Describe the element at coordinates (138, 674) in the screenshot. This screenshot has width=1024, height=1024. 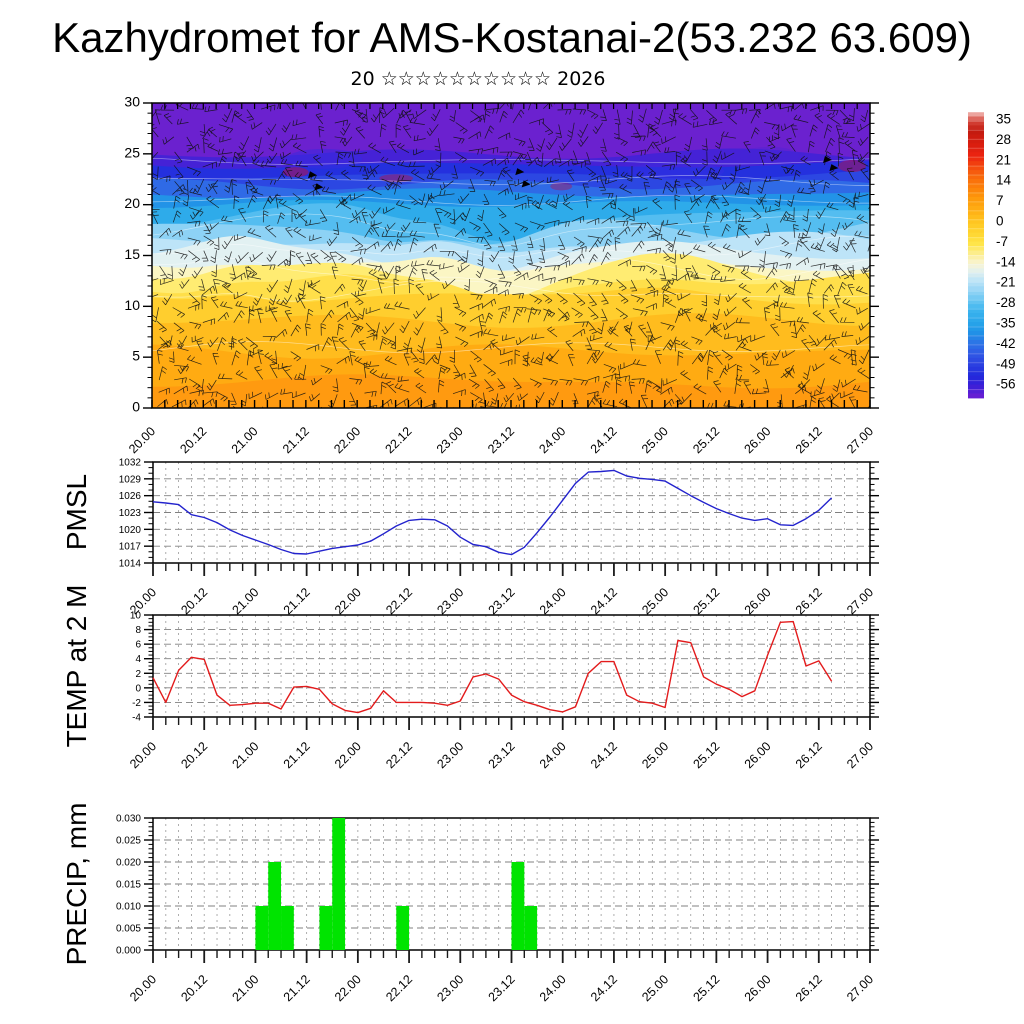
I see `y-tick-label: 2` at that location.